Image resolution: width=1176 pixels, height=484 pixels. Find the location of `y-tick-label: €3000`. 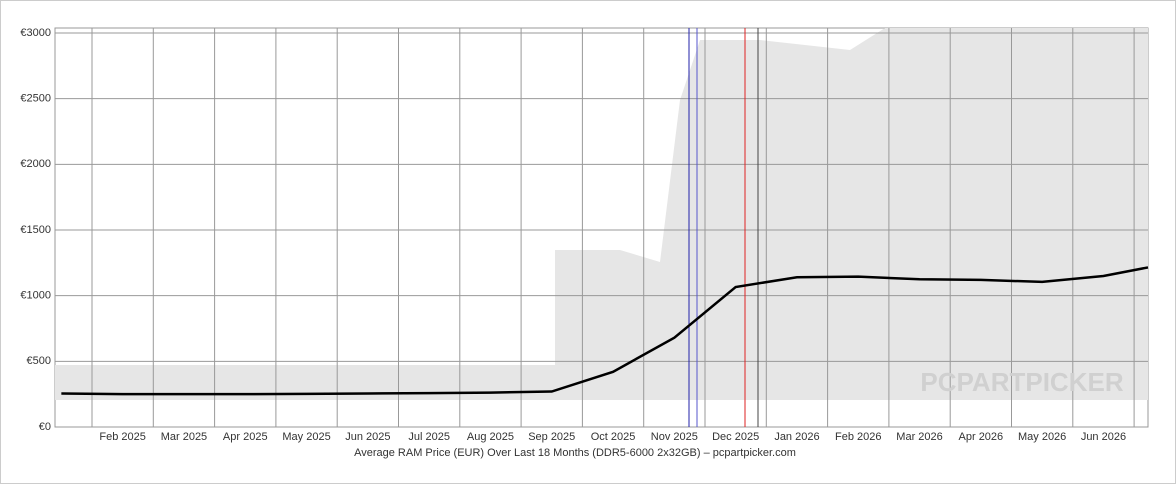

y-tick-label: €3000 is located at coordinates (35, 33).